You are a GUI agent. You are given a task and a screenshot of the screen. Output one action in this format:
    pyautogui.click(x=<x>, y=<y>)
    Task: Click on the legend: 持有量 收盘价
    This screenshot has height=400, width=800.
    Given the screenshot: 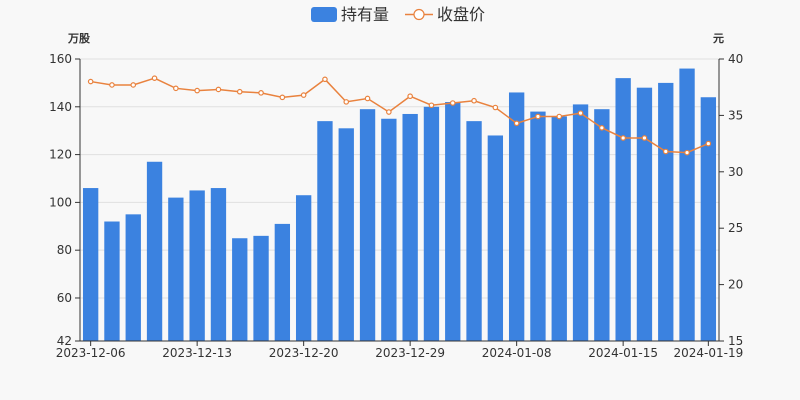 What is the action you would take?
    pyautogui.click(x=398, y=14)
    